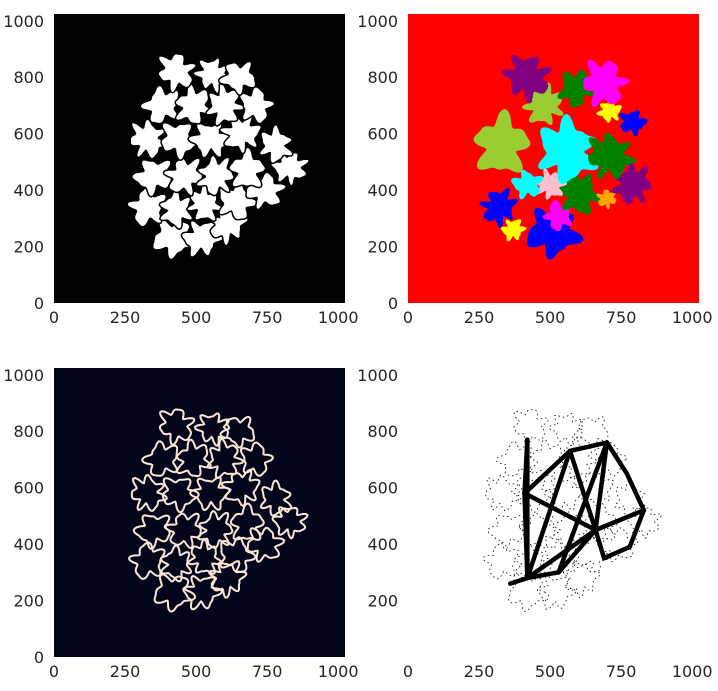  I want to click on x-tick-label: 0, so click(54, 671).